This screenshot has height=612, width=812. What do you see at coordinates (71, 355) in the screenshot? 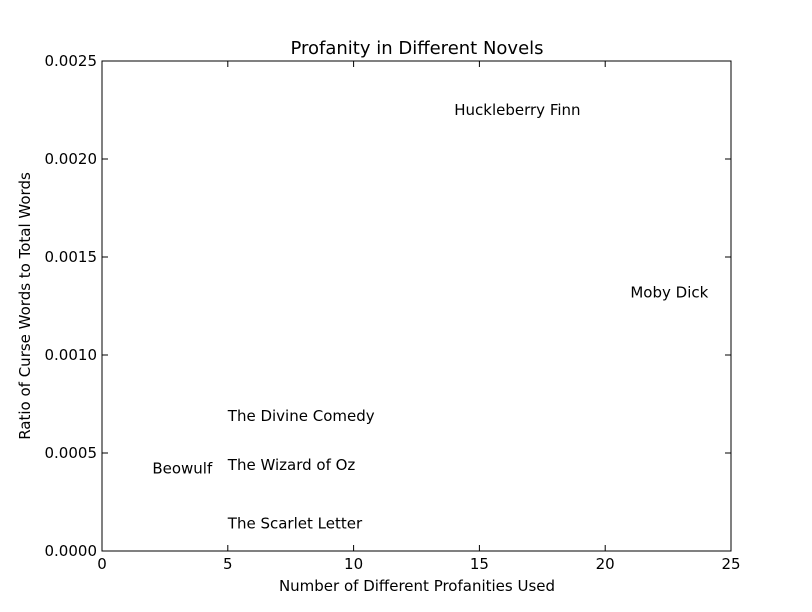
I see `y-tick-label: 0.0010` at bounding box center [71, 355].